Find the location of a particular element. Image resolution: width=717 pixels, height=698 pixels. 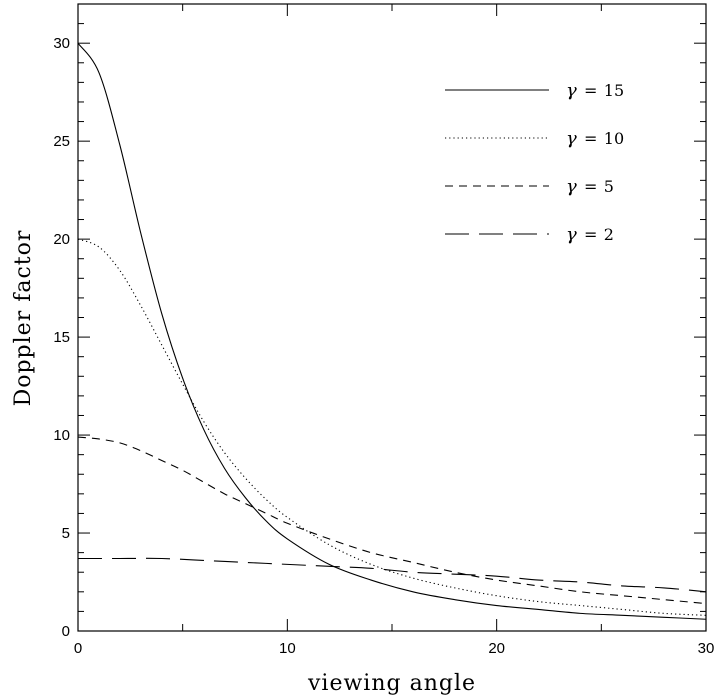

legend-label-gamma-15: γ = 15 is located at coordinates (595, 90).